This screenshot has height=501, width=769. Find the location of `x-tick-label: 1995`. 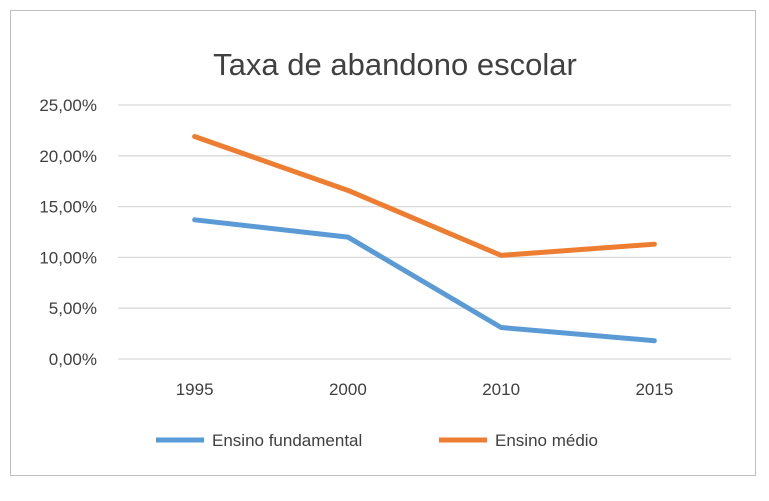

x-tick-label: 1995 is located at coordinates (195, 389).